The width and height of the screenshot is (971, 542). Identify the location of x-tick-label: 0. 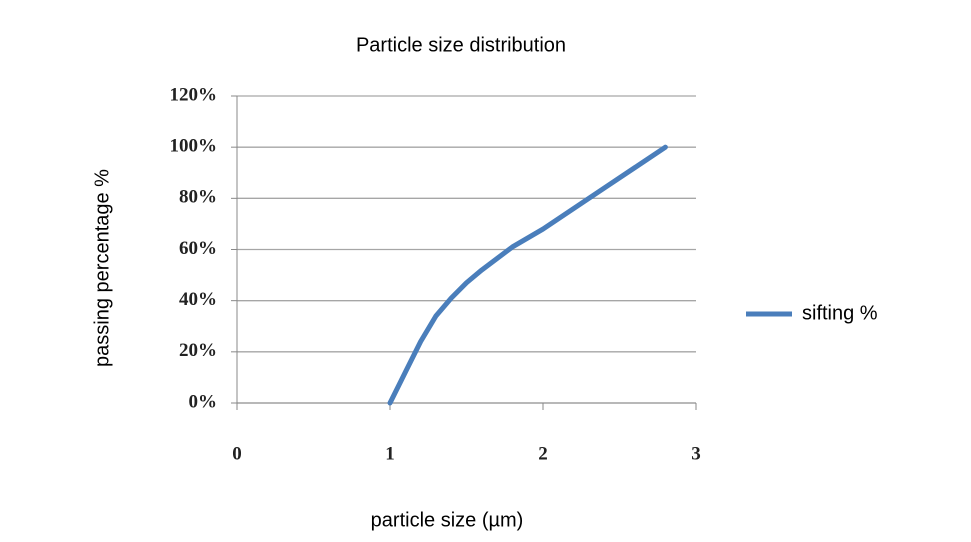
(237, 453).